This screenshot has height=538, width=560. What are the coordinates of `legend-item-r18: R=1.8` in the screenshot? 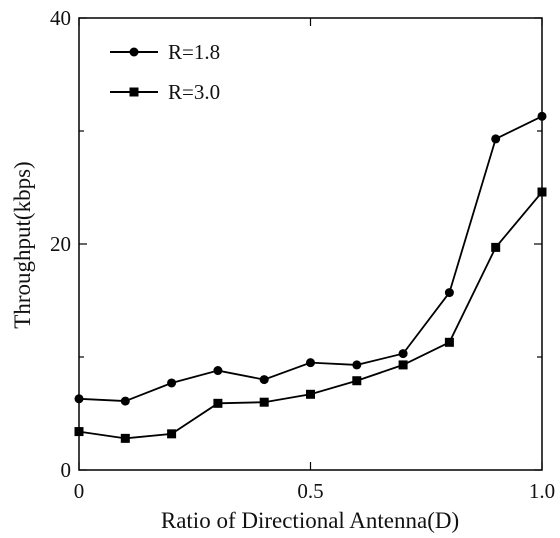 It's located at (165, 52).